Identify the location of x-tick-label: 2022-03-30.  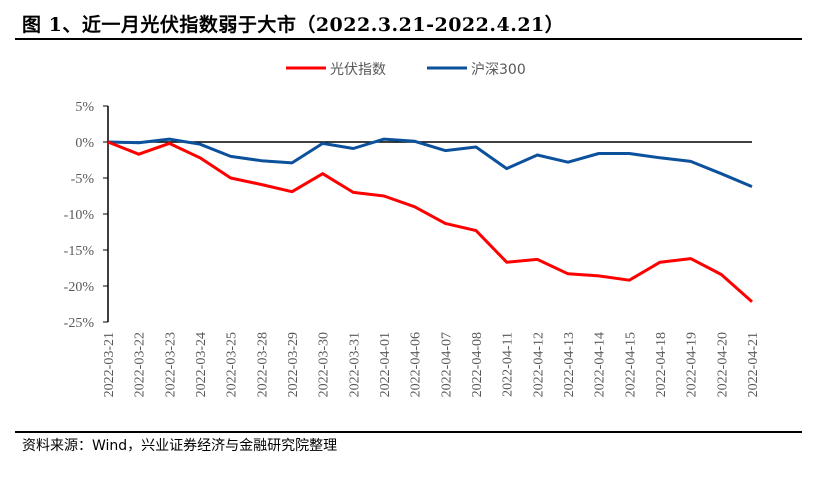
(324, 364).